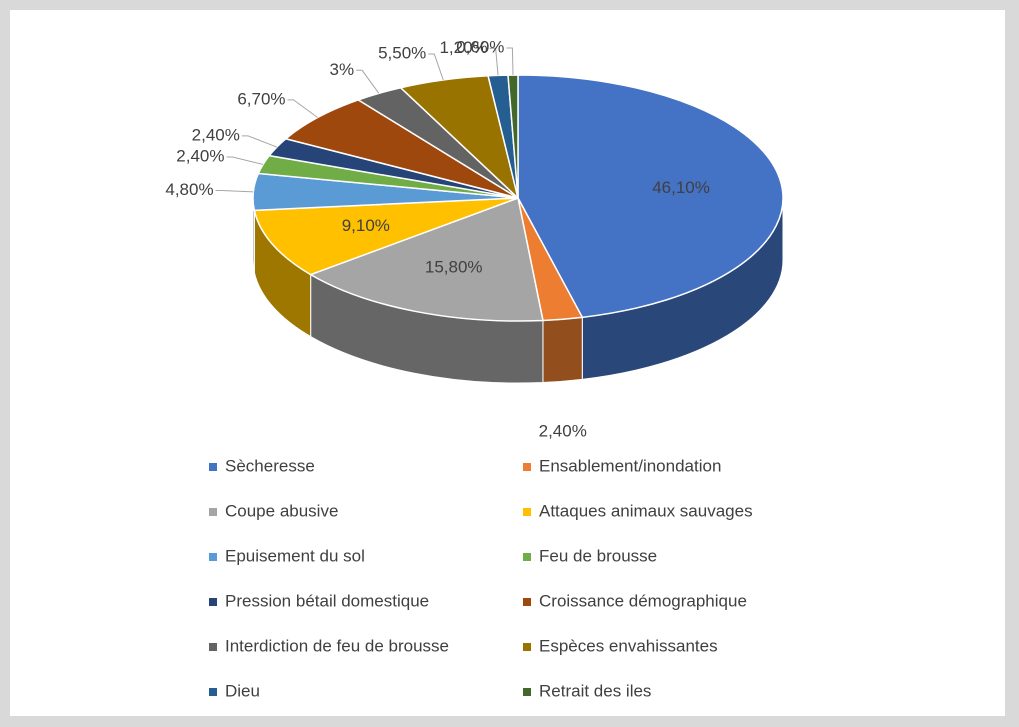  I want to click on legend-label: Pression bétail domestique, so click(327, 600).